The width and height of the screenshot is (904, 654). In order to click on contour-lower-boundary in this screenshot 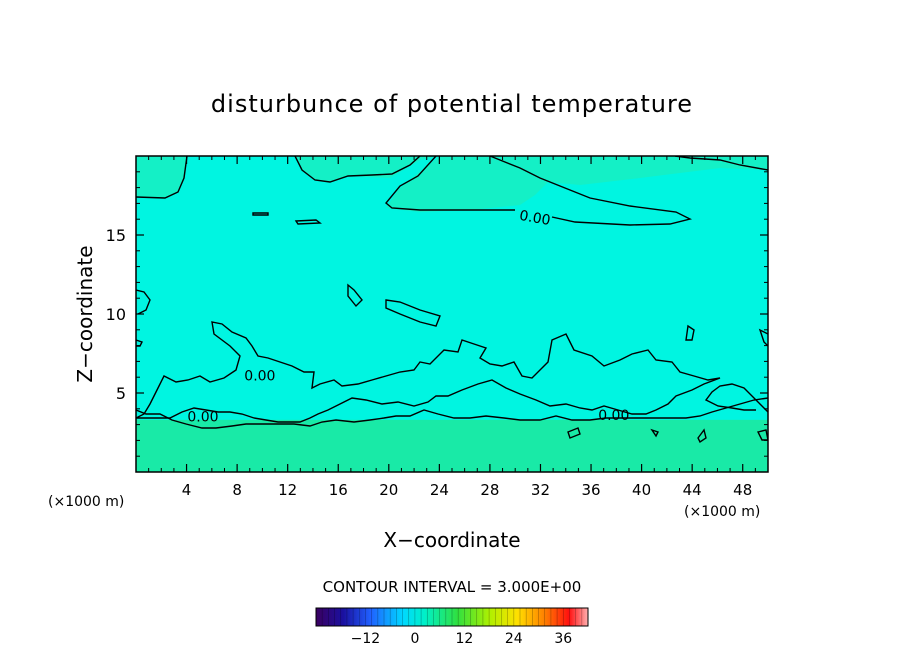, I will do `click(452, 413)`.